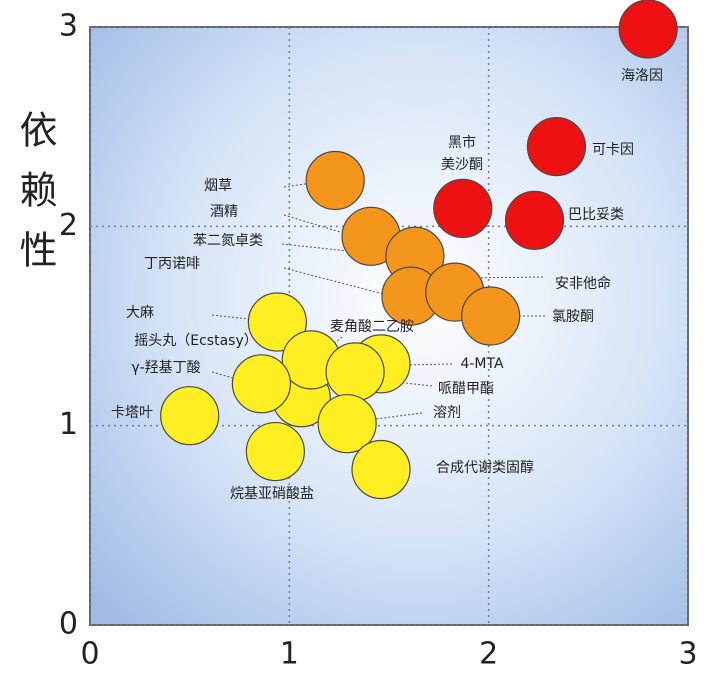 This screenshot has height=676, width=728. What do you see at coordinates (488, 654) in the screenshot?
I see `x-tick-label: 2` at bounding box center [488, 654].